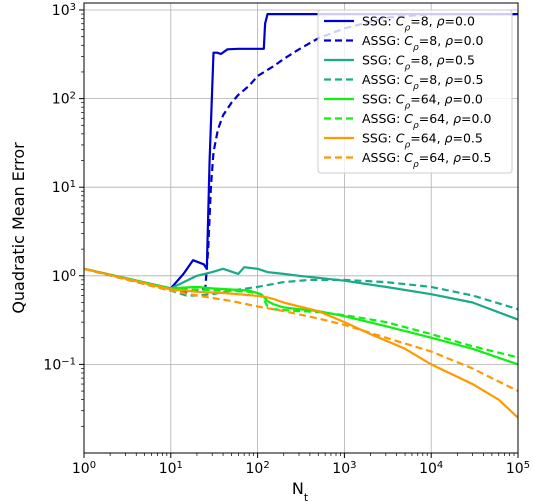  What do you see at coordinates (418, 24) in the screenshot?
I see `legend-label: SSG: Cρ=8, ρ=0.0` at bounding box center [418, 24].